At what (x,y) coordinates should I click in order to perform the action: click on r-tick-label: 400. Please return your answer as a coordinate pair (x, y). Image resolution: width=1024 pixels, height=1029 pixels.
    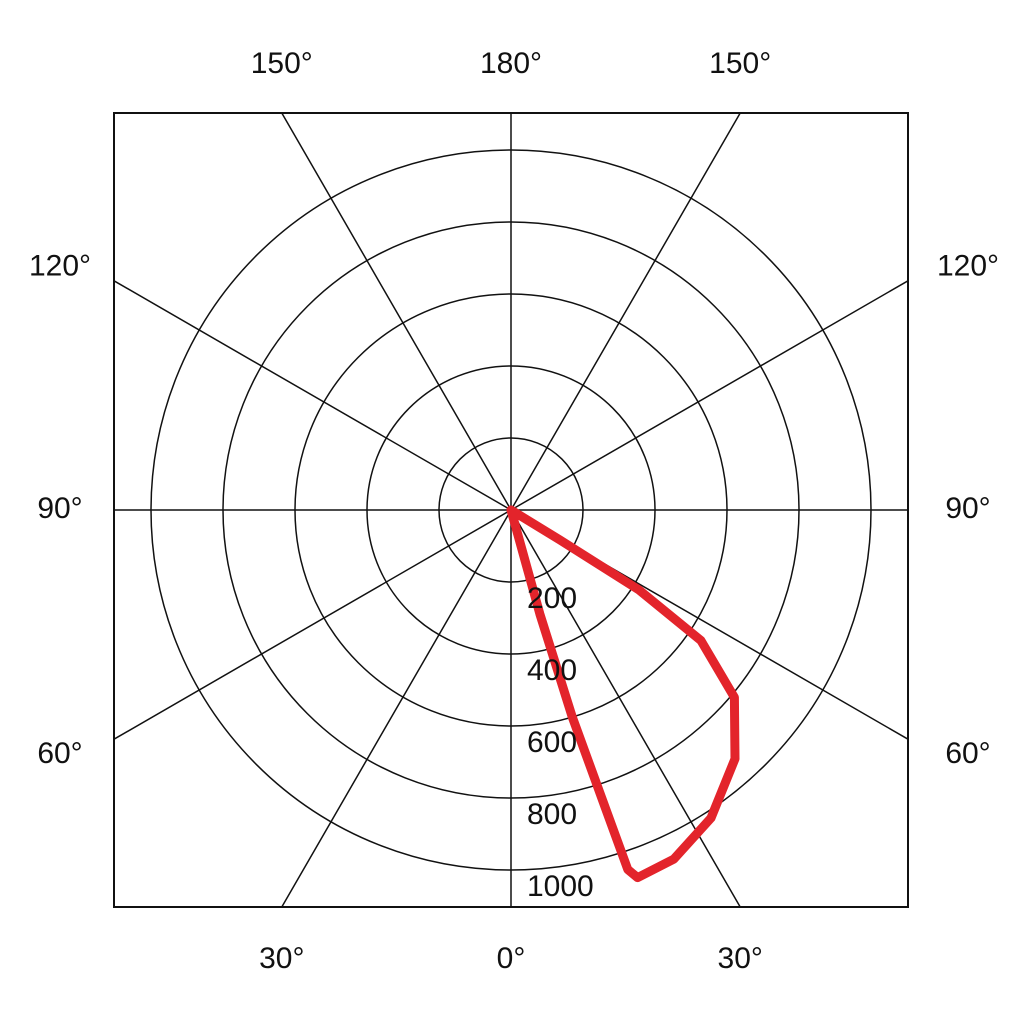
    Looking at the image, I should click on (552, 670).